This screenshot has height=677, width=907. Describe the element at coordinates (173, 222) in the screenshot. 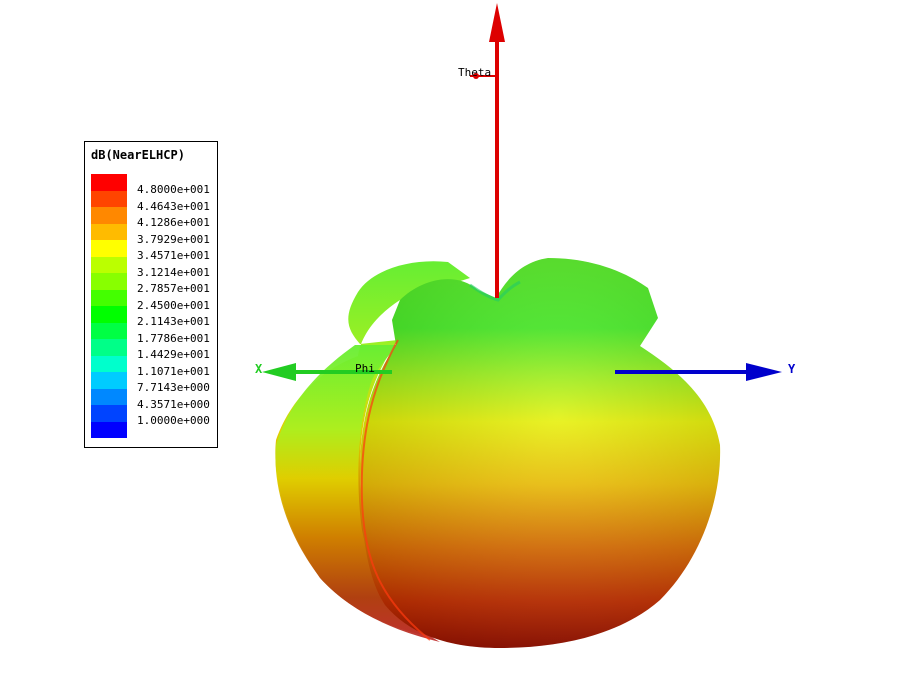

I see `legend-tick-label: 4.1286e+001` at that location.